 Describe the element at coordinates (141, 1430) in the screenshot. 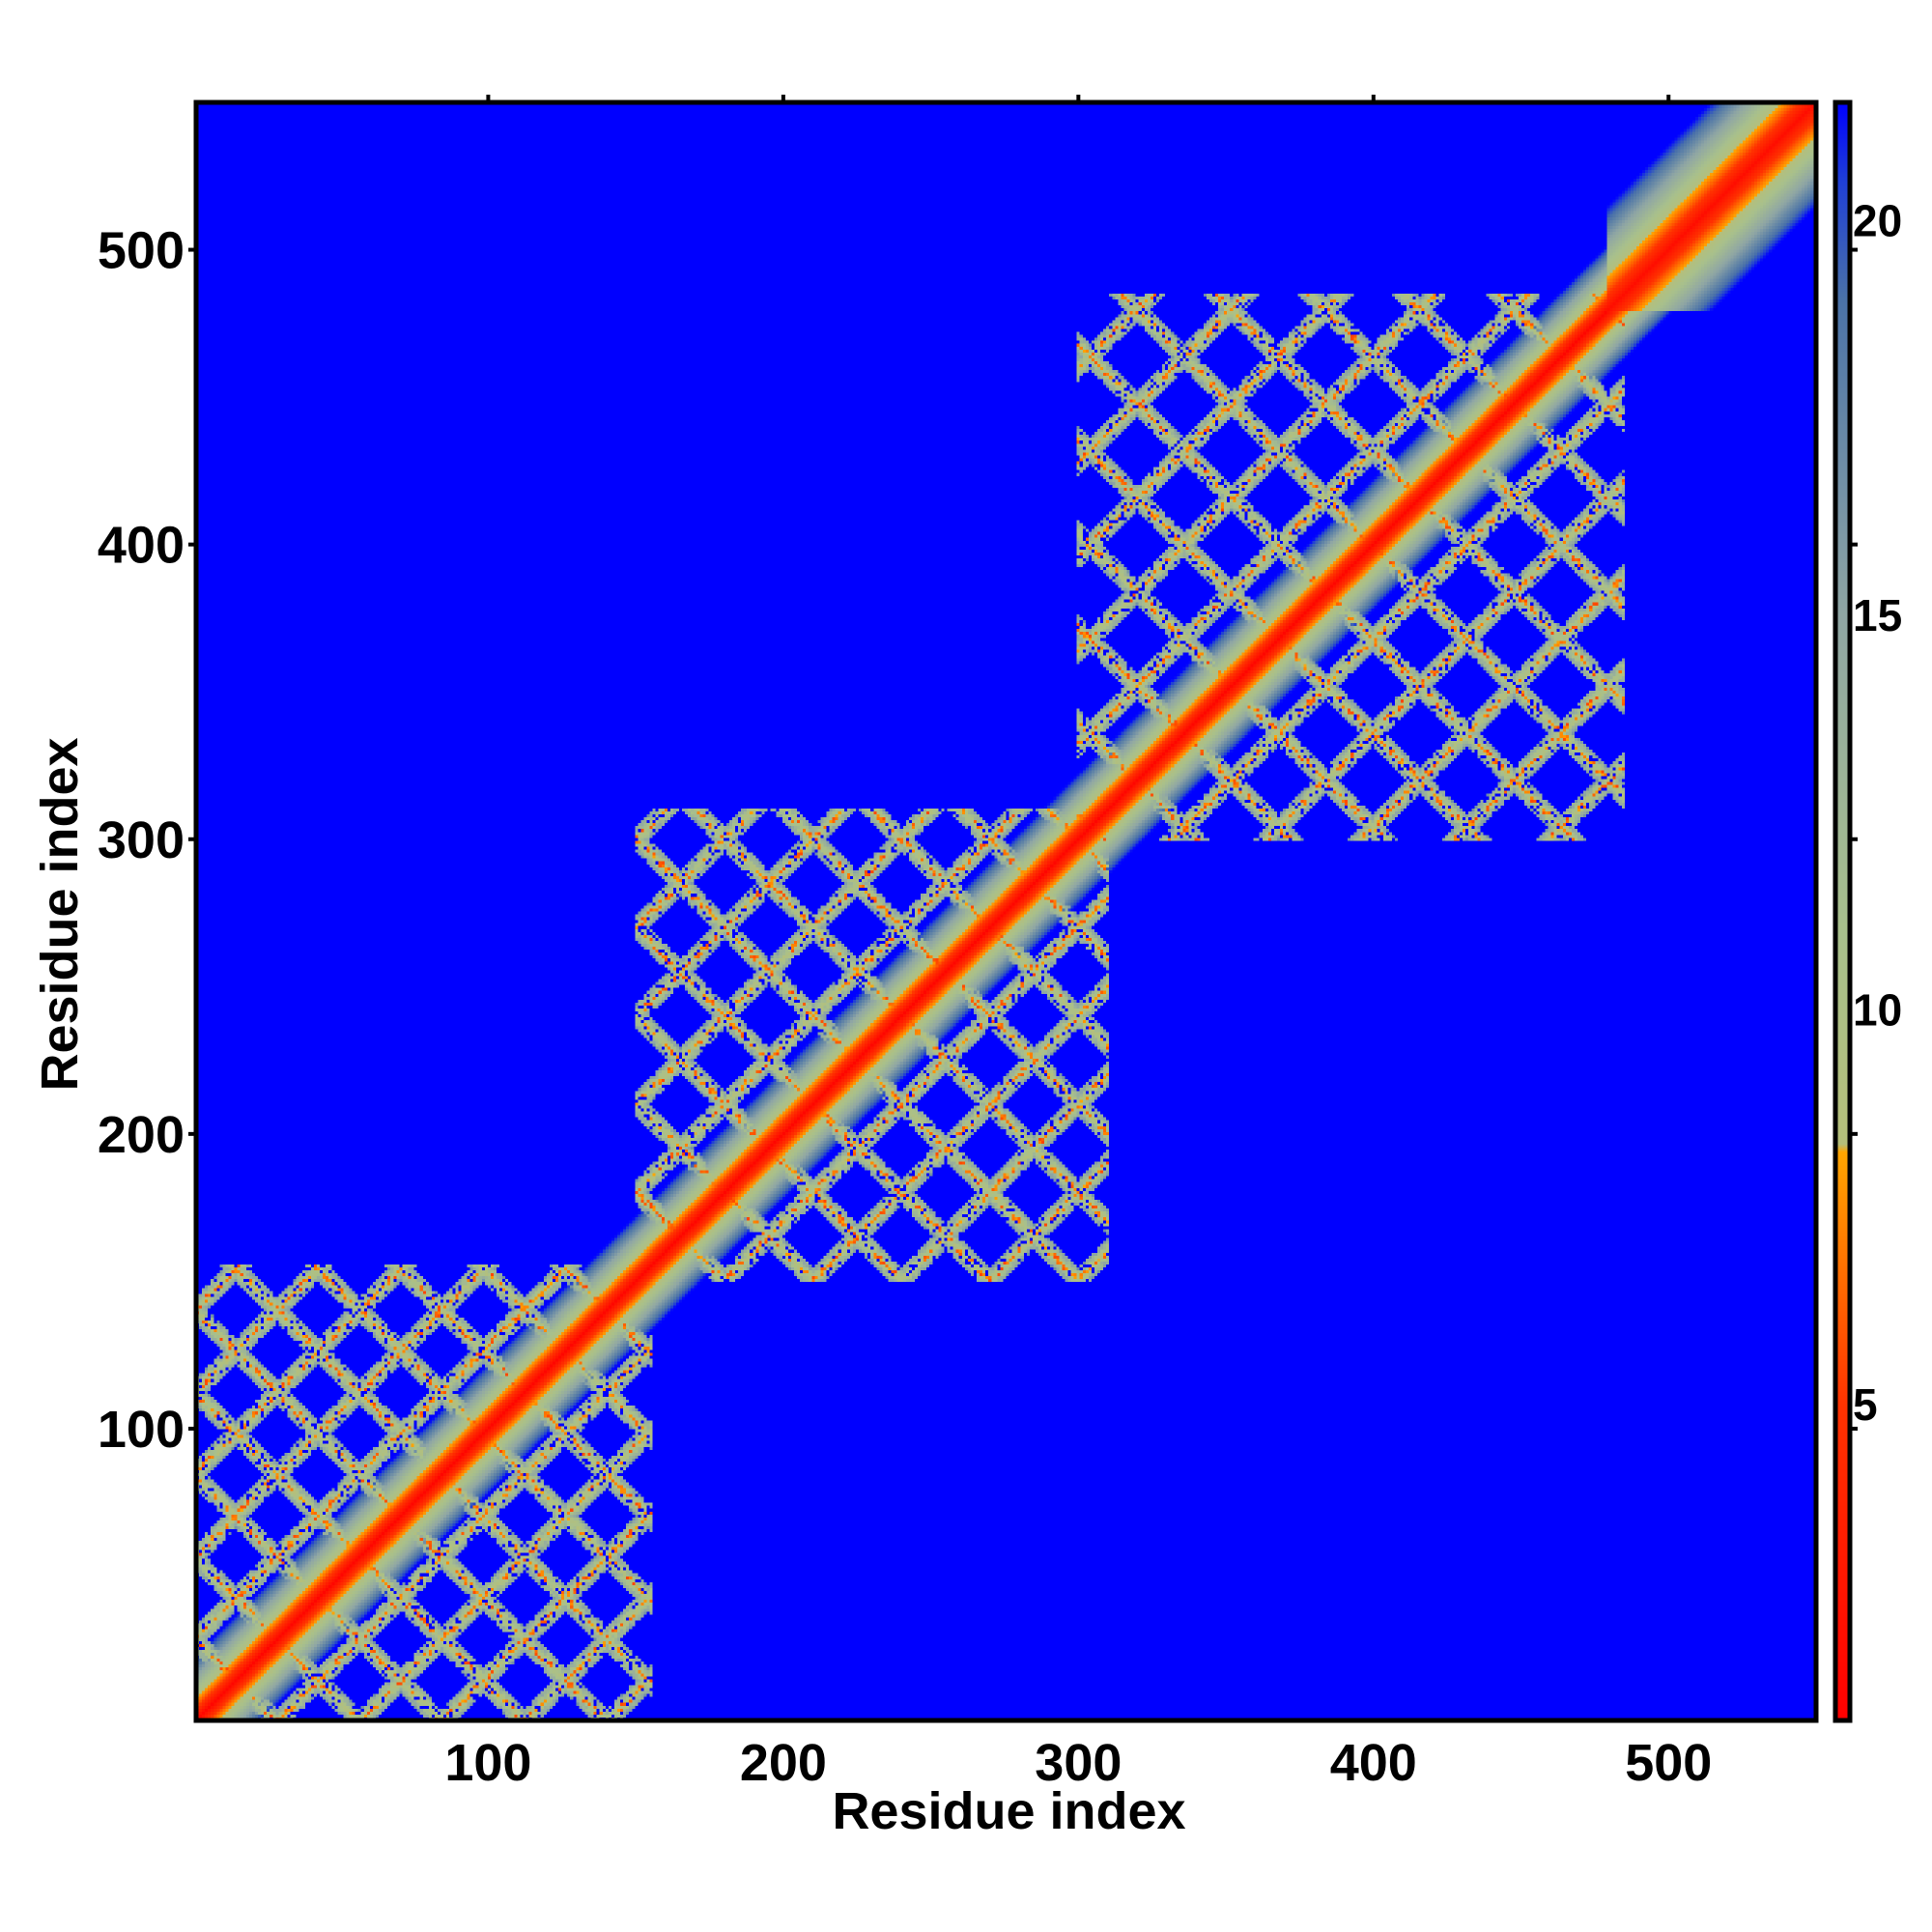

I see `y-tick-label: 100` at that location.